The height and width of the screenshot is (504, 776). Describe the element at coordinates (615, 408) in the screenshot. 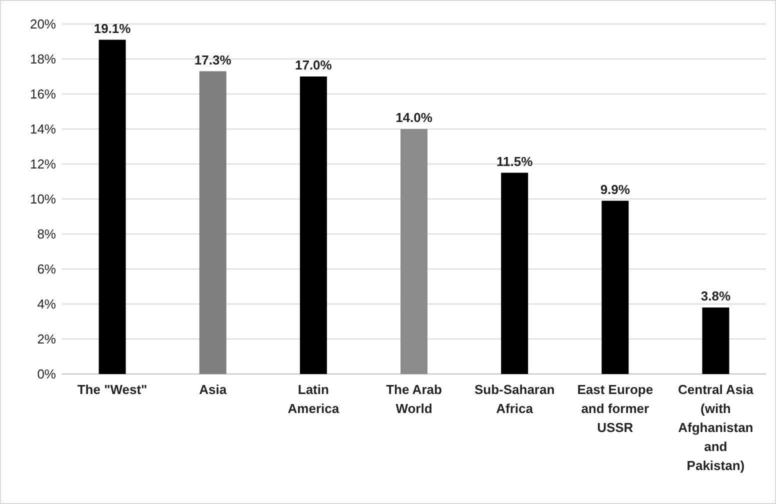

I see `x-tick-label: East Europe and former USSR` at that location.